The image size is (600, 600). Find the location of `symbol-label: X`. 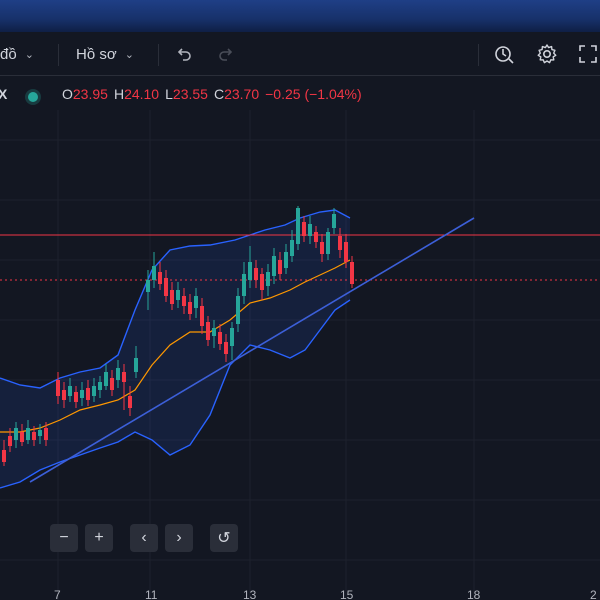

symbol-label: X is located at coordinates (4, 94).